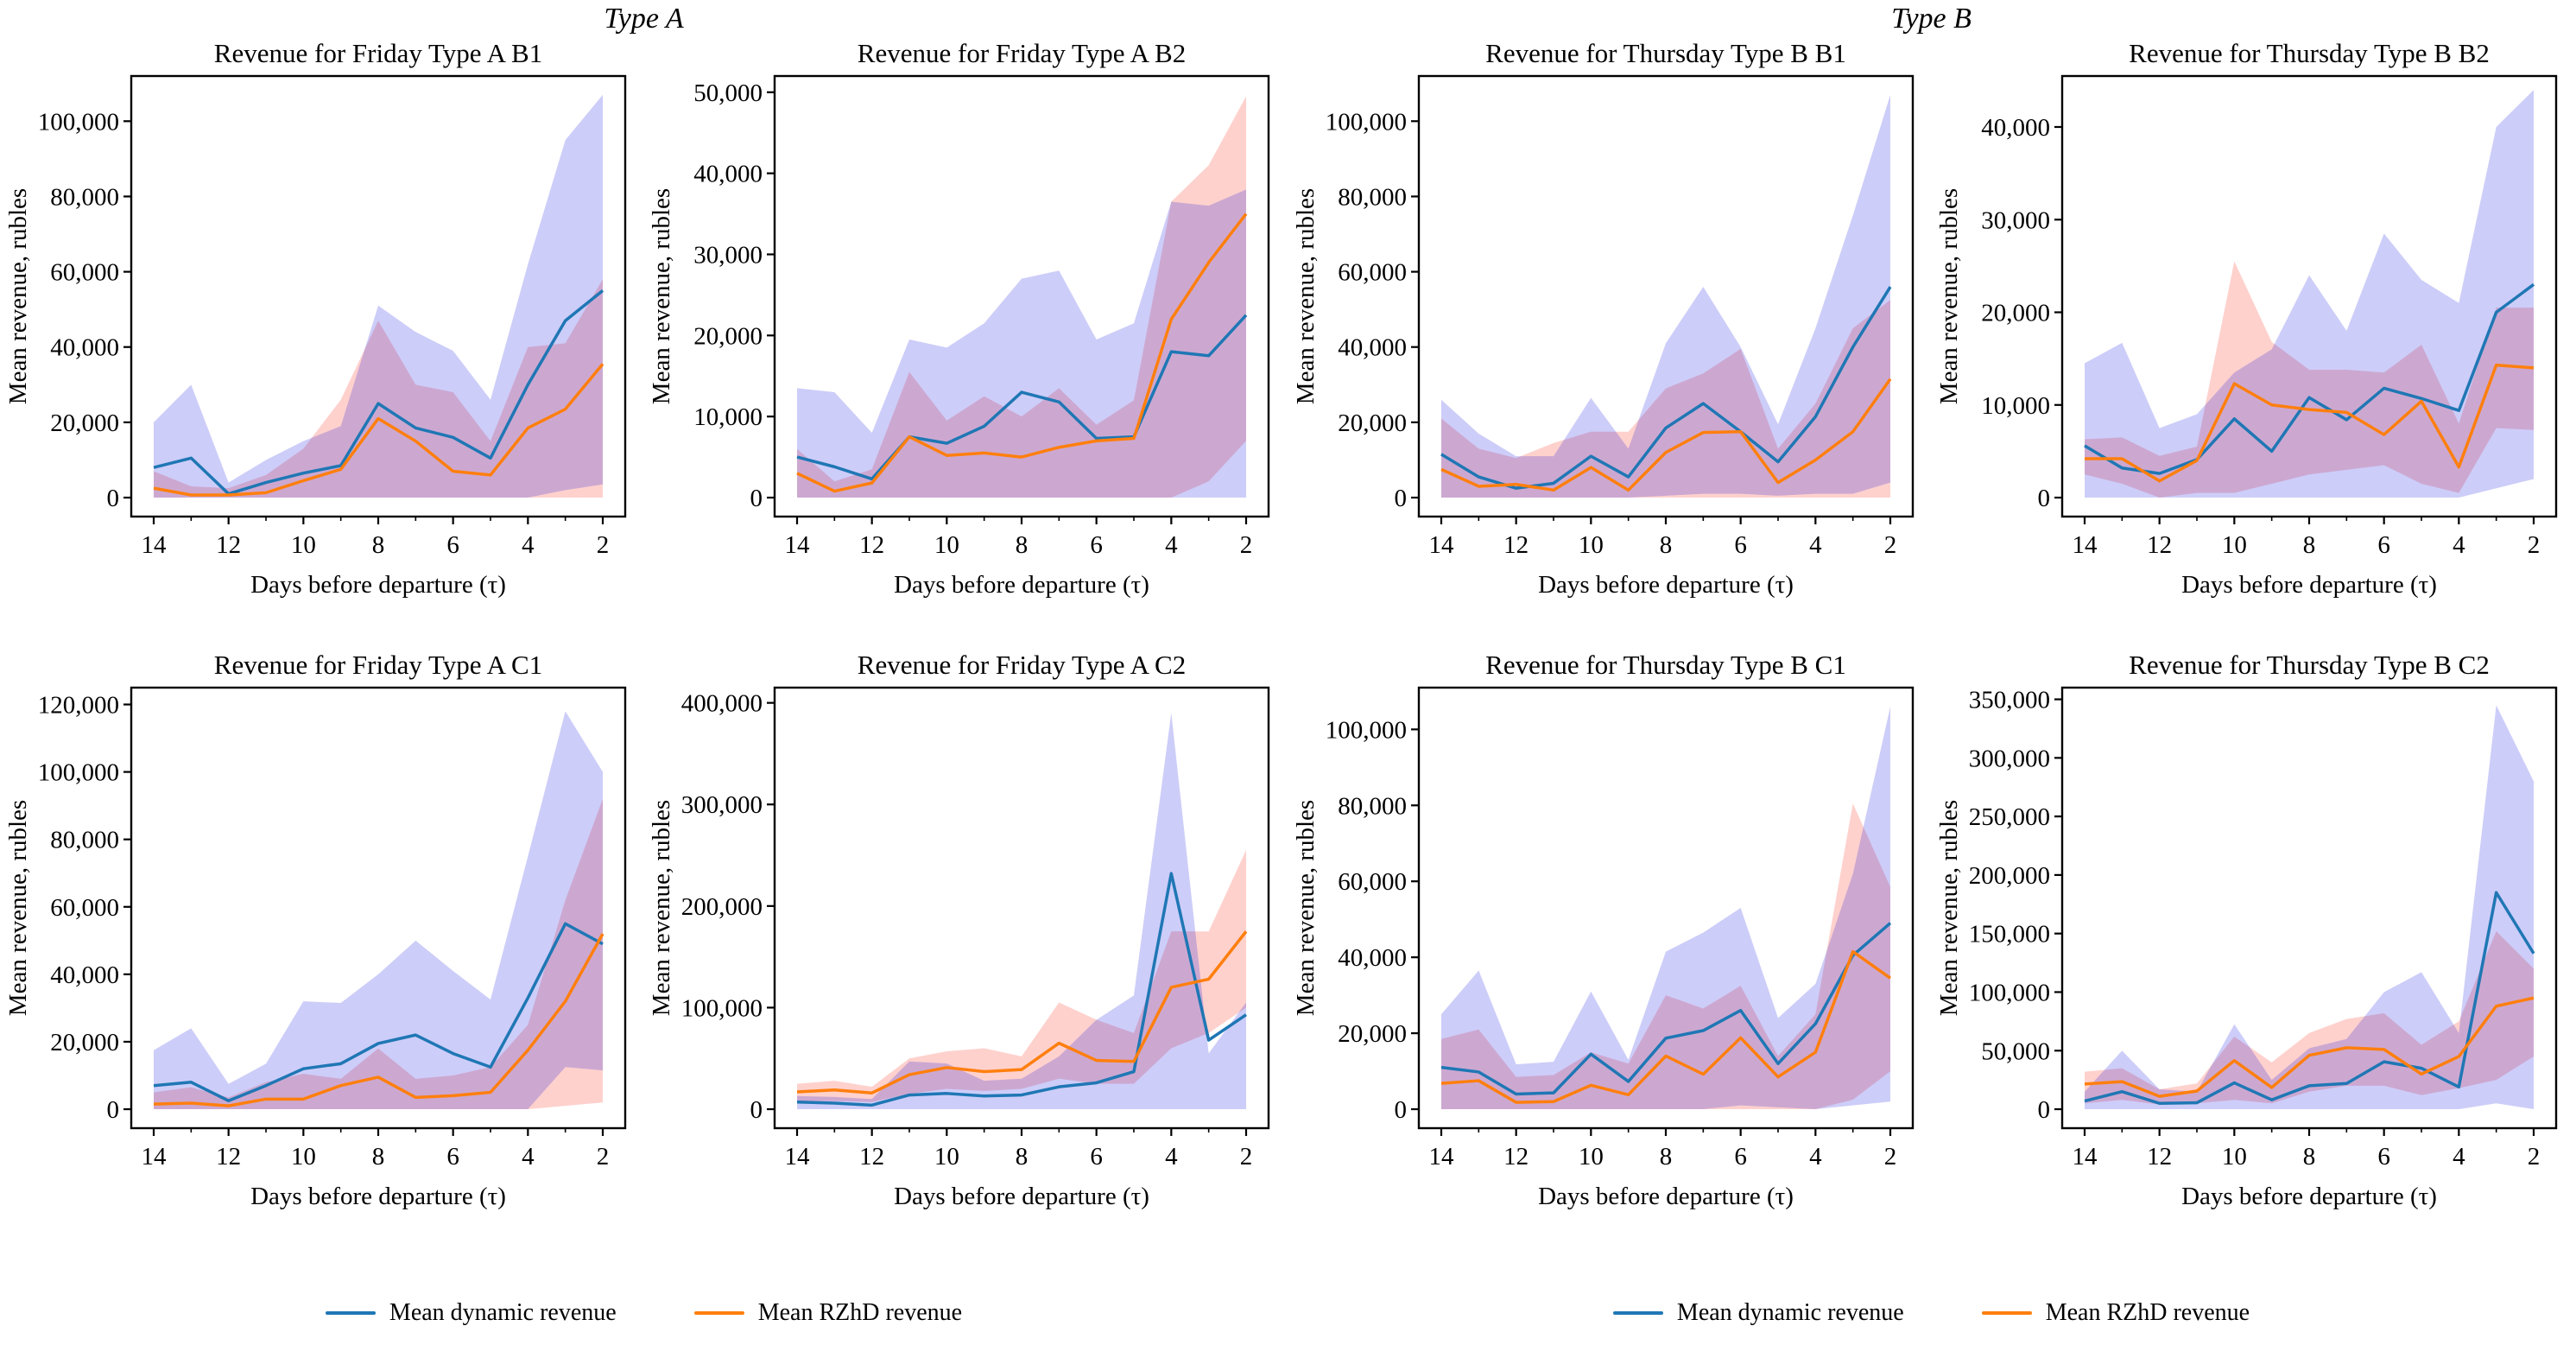  I want to click on y-tick-label: 120,000, so click(78, 706).